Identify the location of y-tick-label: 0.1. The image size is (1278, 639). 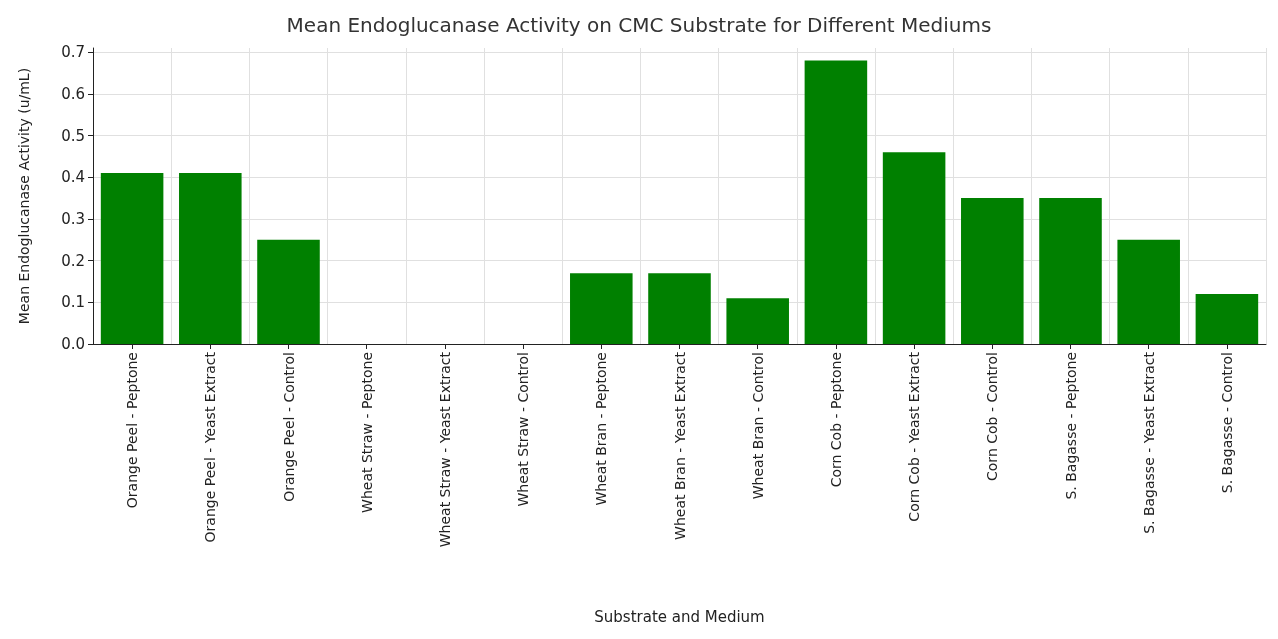
(73, 302).